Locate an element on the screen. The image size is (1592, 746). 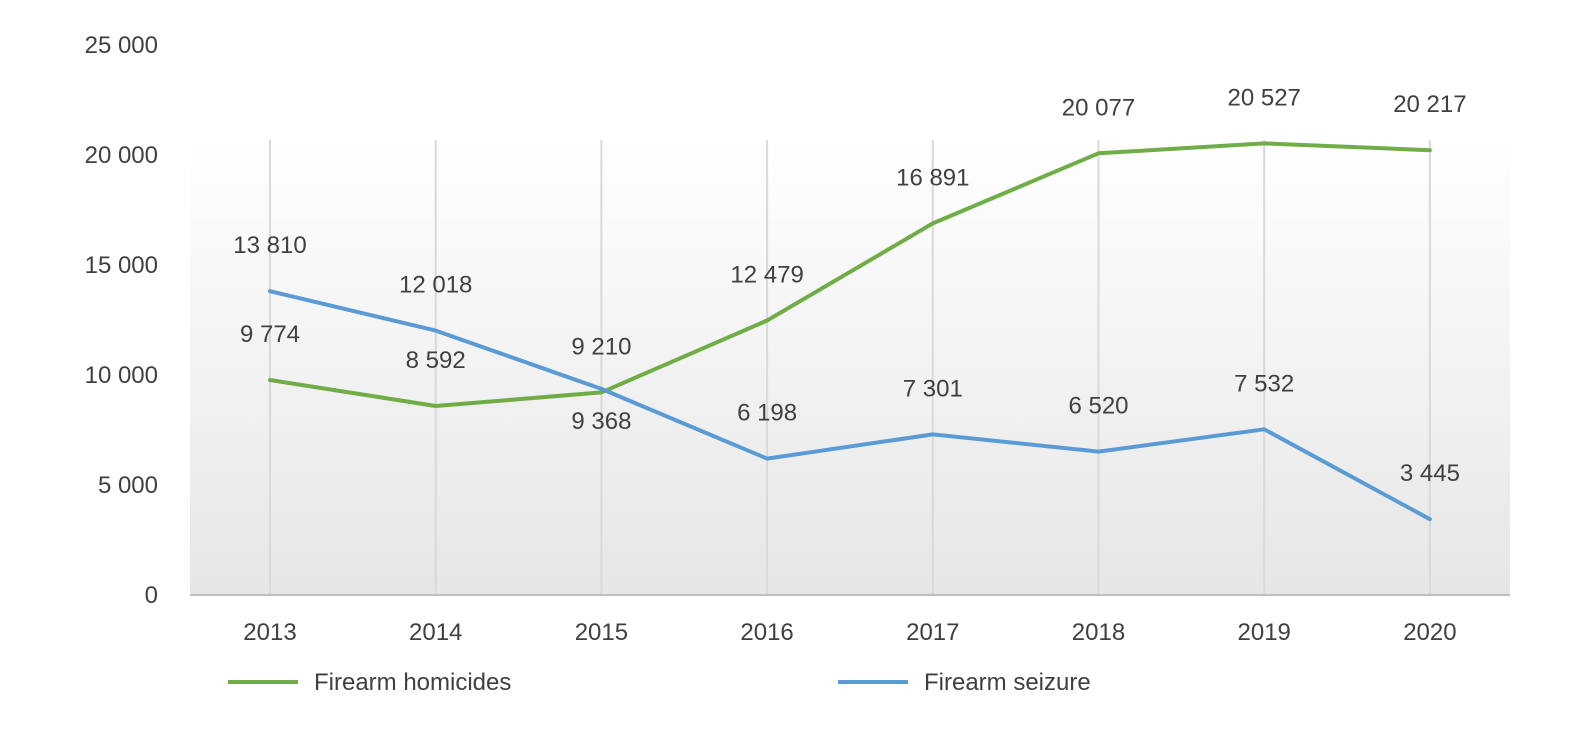
x-tick-label: 2016 is located at coordinates (766, 632).